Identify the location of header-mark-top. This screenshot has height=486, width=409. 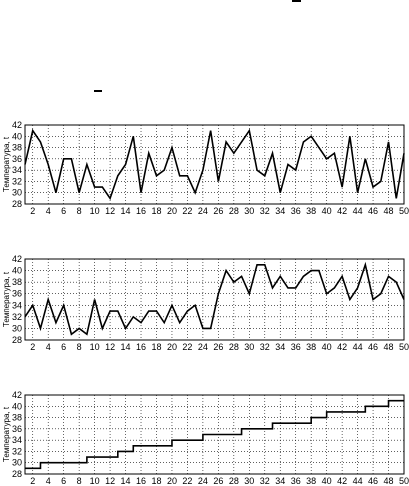
(296, 1).